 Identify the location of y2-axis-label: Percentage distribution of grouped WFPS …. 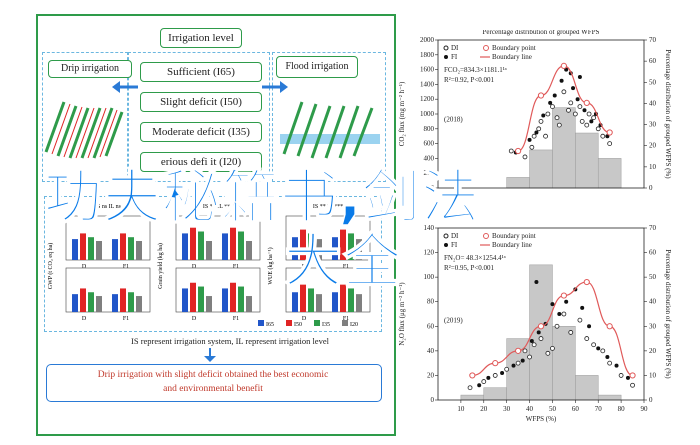
(668, 114).